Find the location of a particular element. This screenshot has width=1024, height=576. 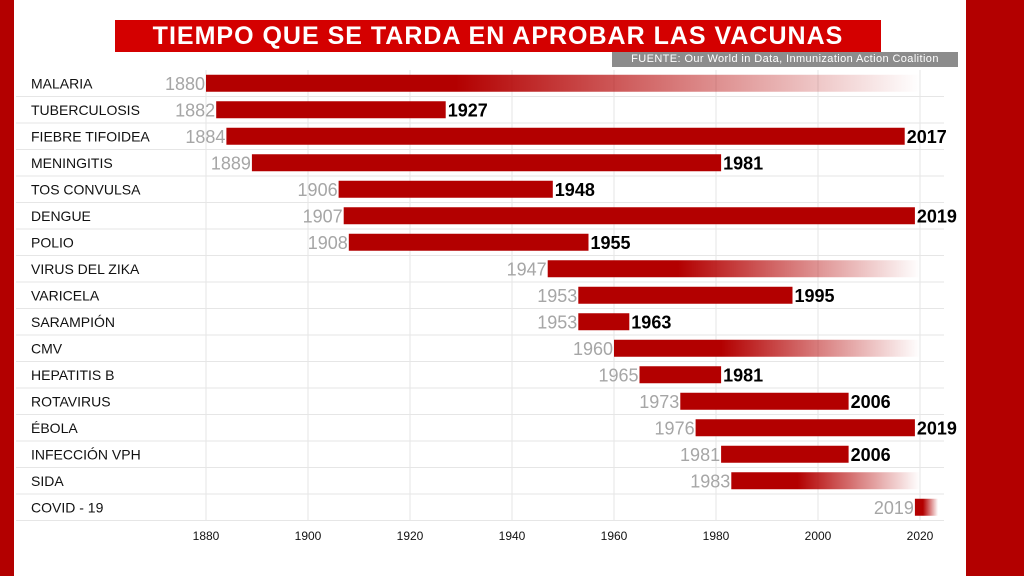

chart-row: POLIO 1908 1955 is located at coordinates (480, 244).